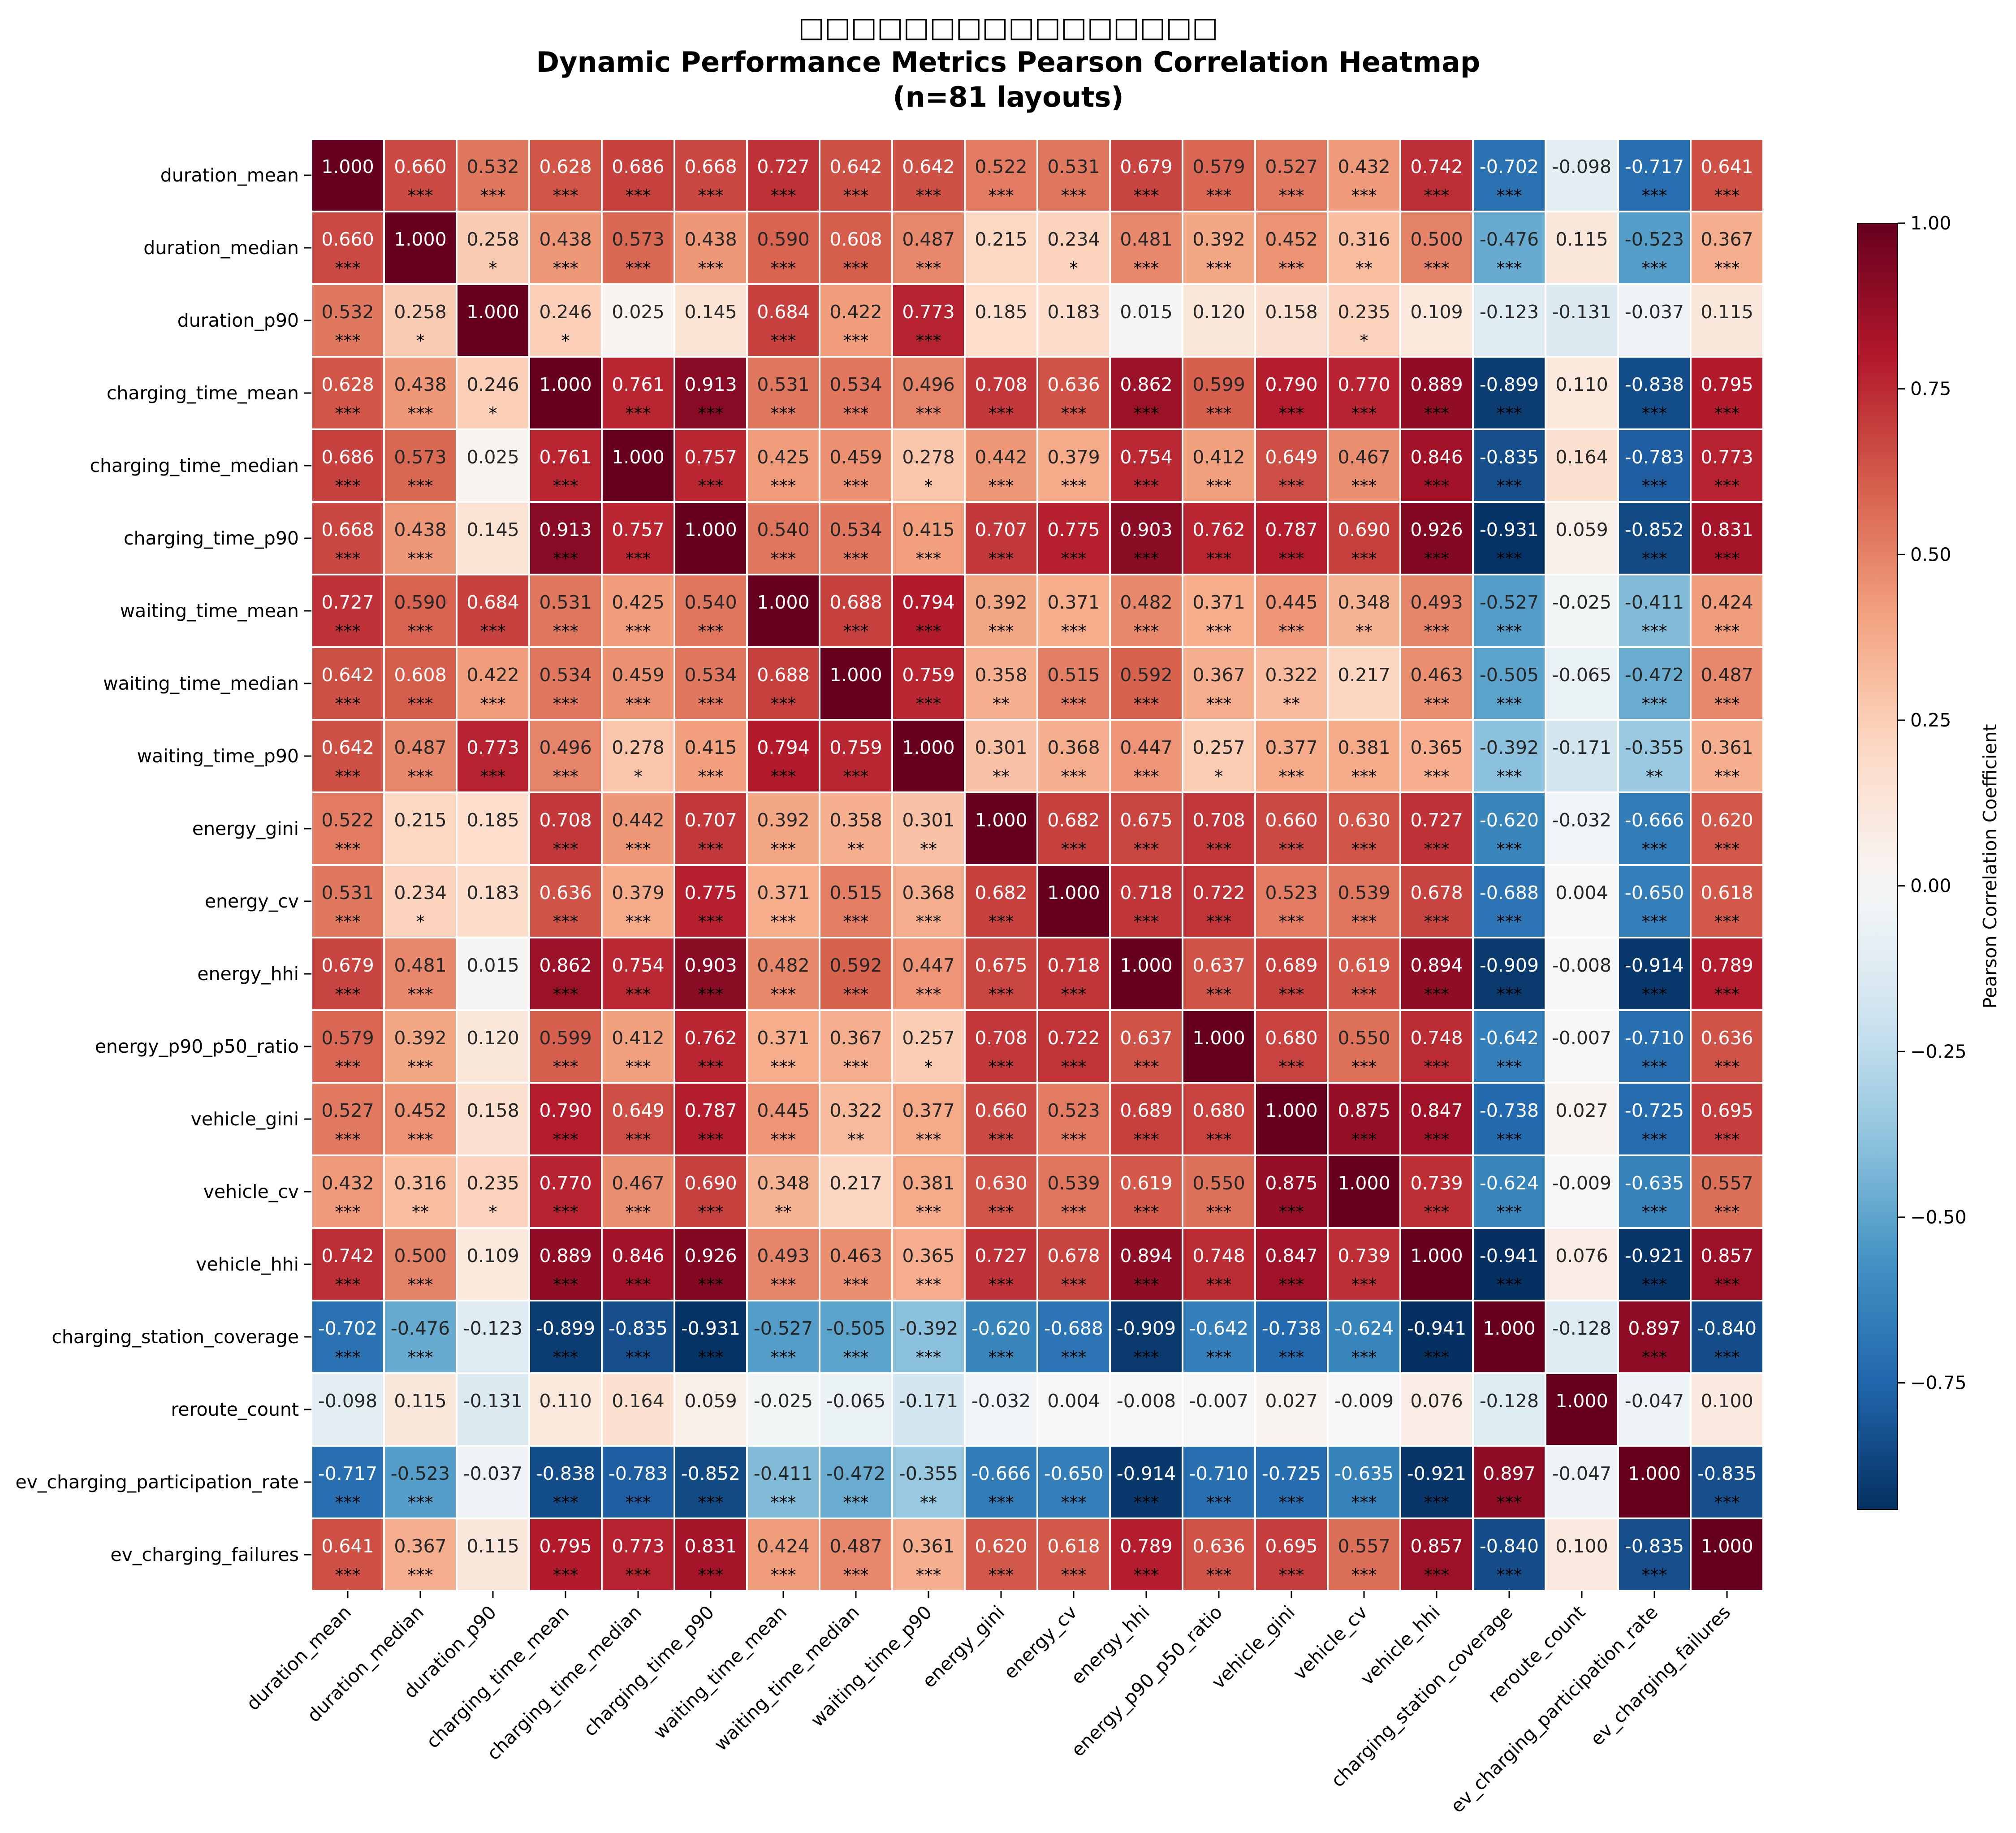  Describe the element at coordinates (929, 1474) in the screenshot. I see `cell-value-label: -0.355` at that location.